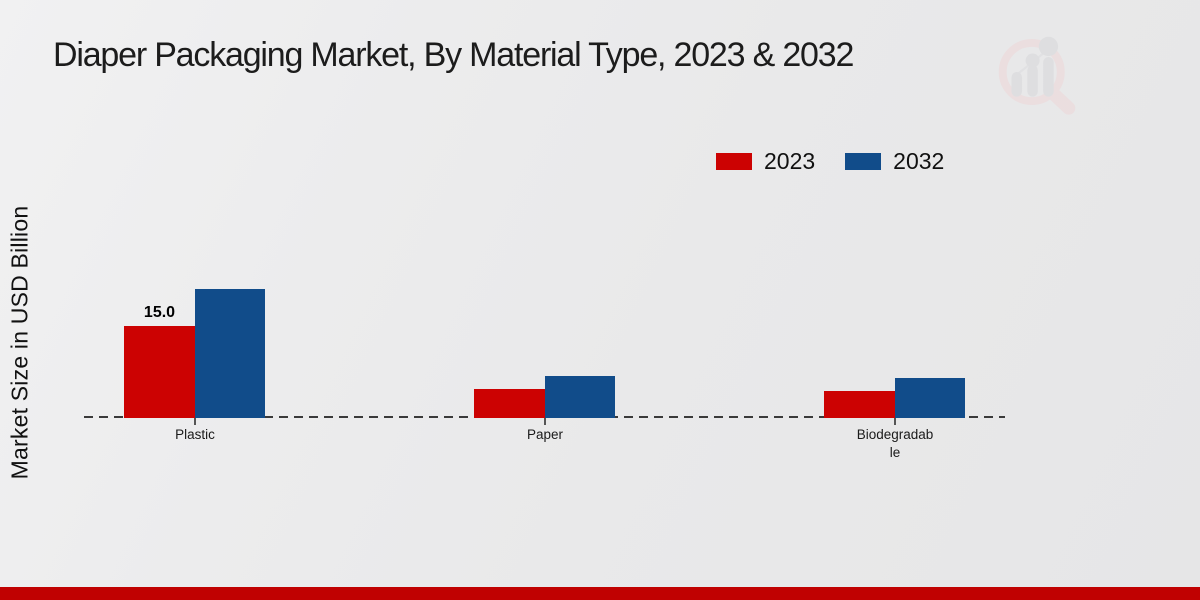 The image size is (1200, 600). Describe the element at coordinates (859, 404) in the screenshot. I see `bar-2023-biodegradable` at that location.